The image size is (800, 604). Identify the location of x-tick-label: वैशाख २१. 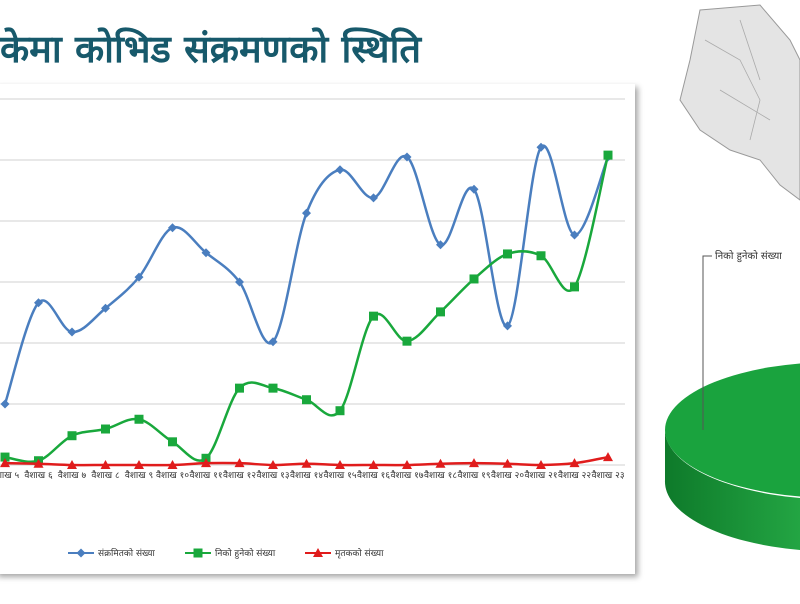
(541, 476).